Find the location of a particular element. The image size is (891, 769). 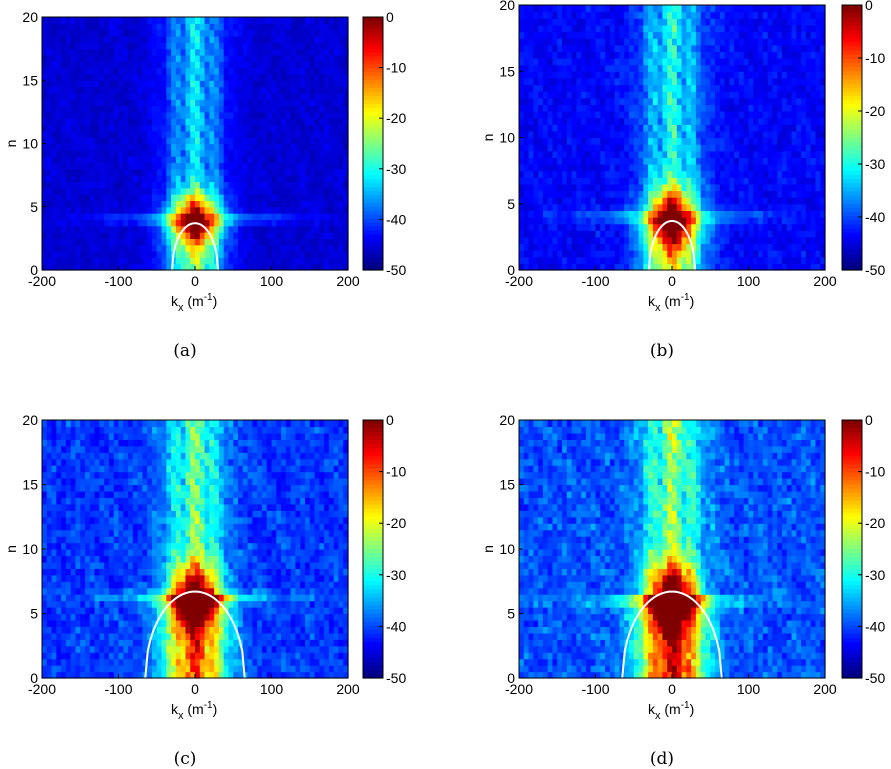

heatmap-b is located at coordinates (672, 138).